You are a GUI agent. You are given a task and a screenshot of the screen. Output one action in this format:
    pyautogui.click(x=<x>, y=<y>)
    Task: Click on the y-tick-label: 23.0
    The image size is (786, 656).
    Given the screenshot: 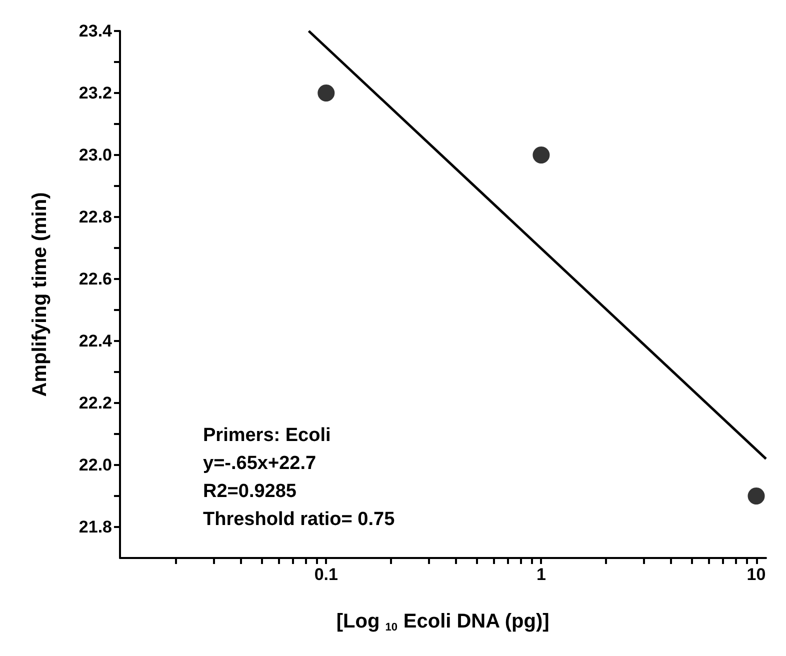 What is the action you would take?
    pyautogui.click(x=95, y=155)
    